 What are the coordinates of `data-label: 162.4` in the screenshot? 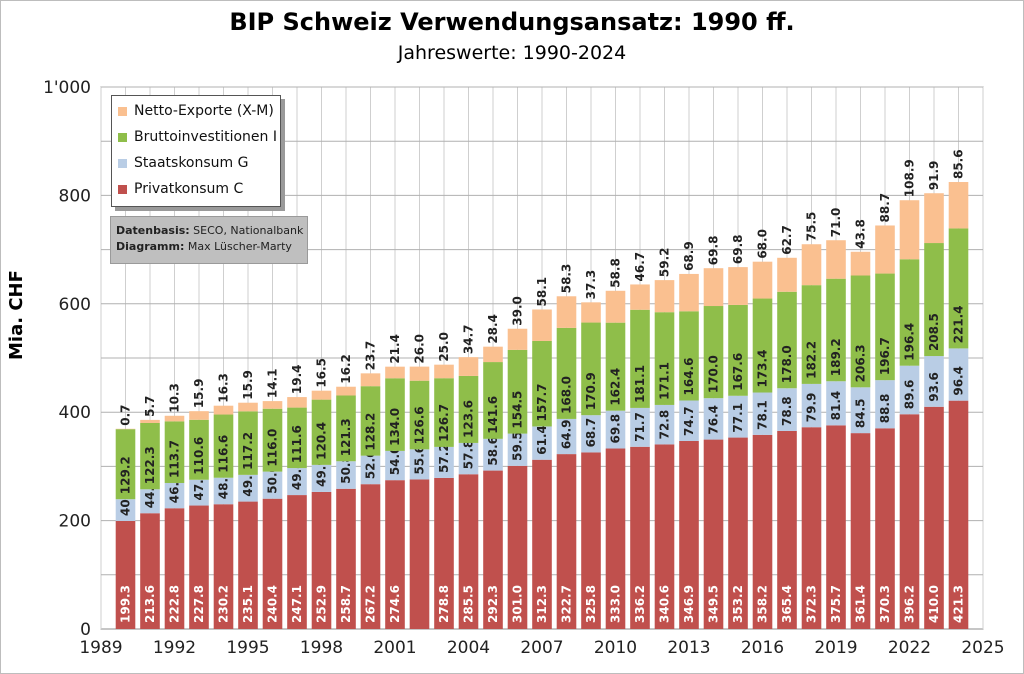 It's located at (616, 387).